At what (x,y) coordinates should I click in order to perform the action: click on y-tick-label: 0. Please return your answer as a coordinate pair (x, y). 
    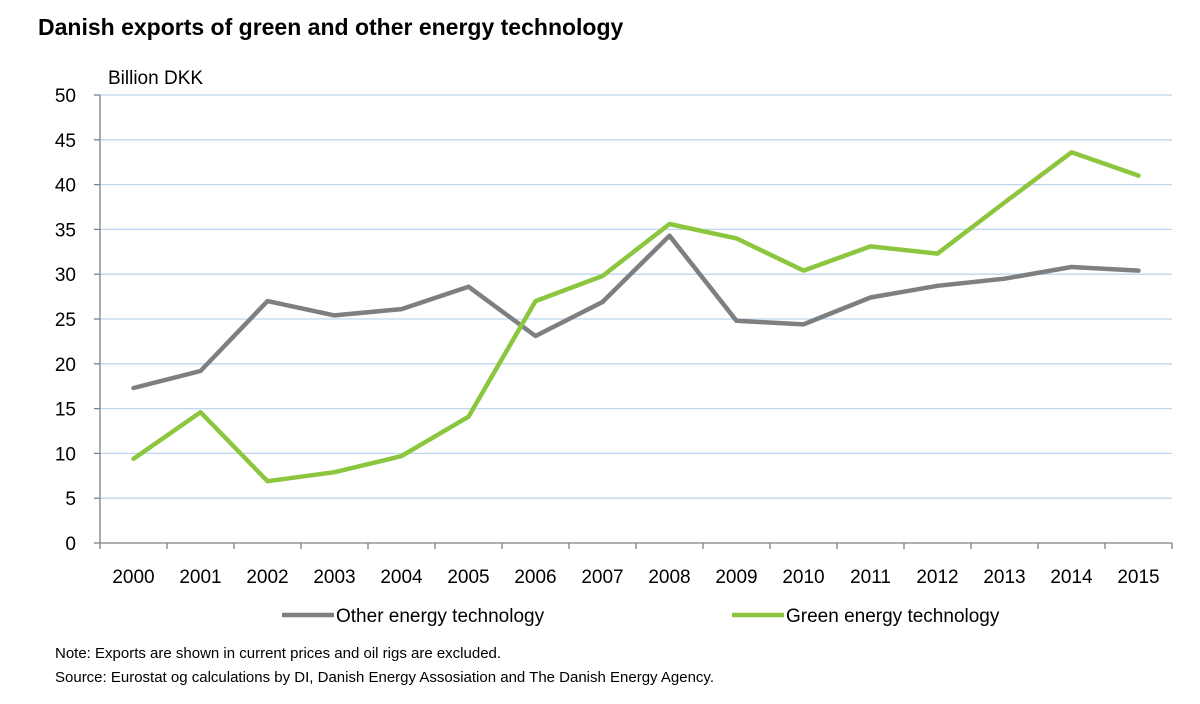
    Looking at the image, I should click on (70, 544).